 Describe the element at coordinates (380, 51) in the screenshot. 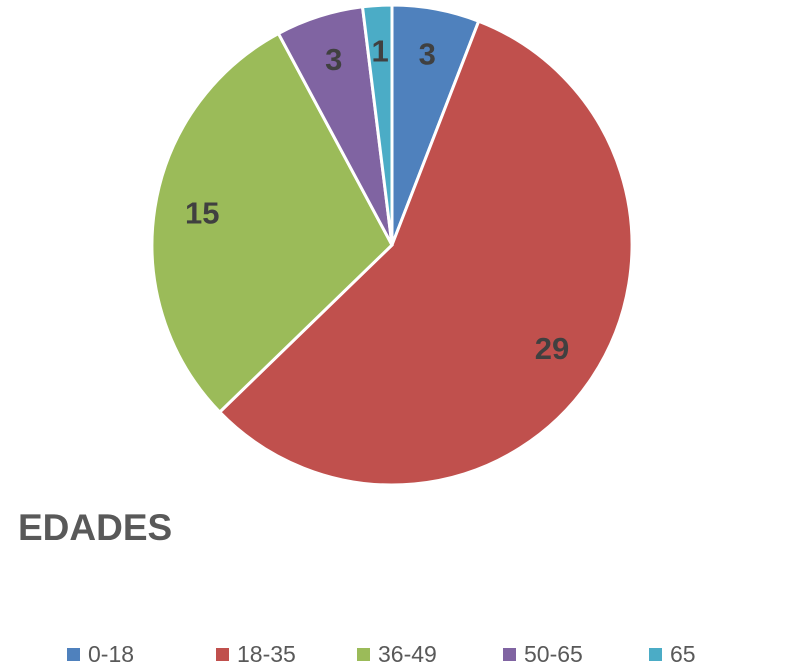

I see `data-label: 1` at that location.